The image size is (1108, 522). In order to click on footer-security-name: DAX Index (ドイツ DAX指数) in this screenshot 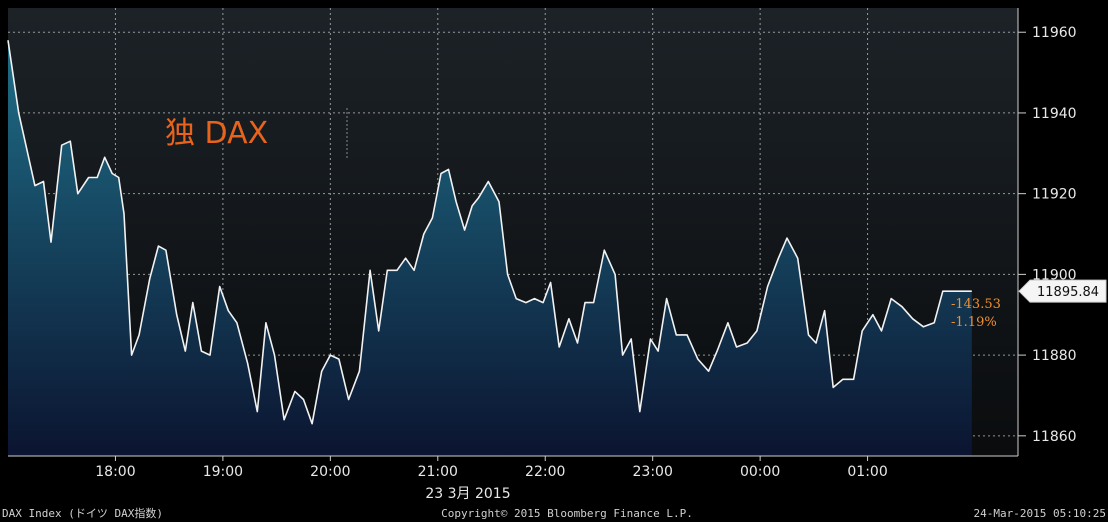, I will do `click(82, 513)`.